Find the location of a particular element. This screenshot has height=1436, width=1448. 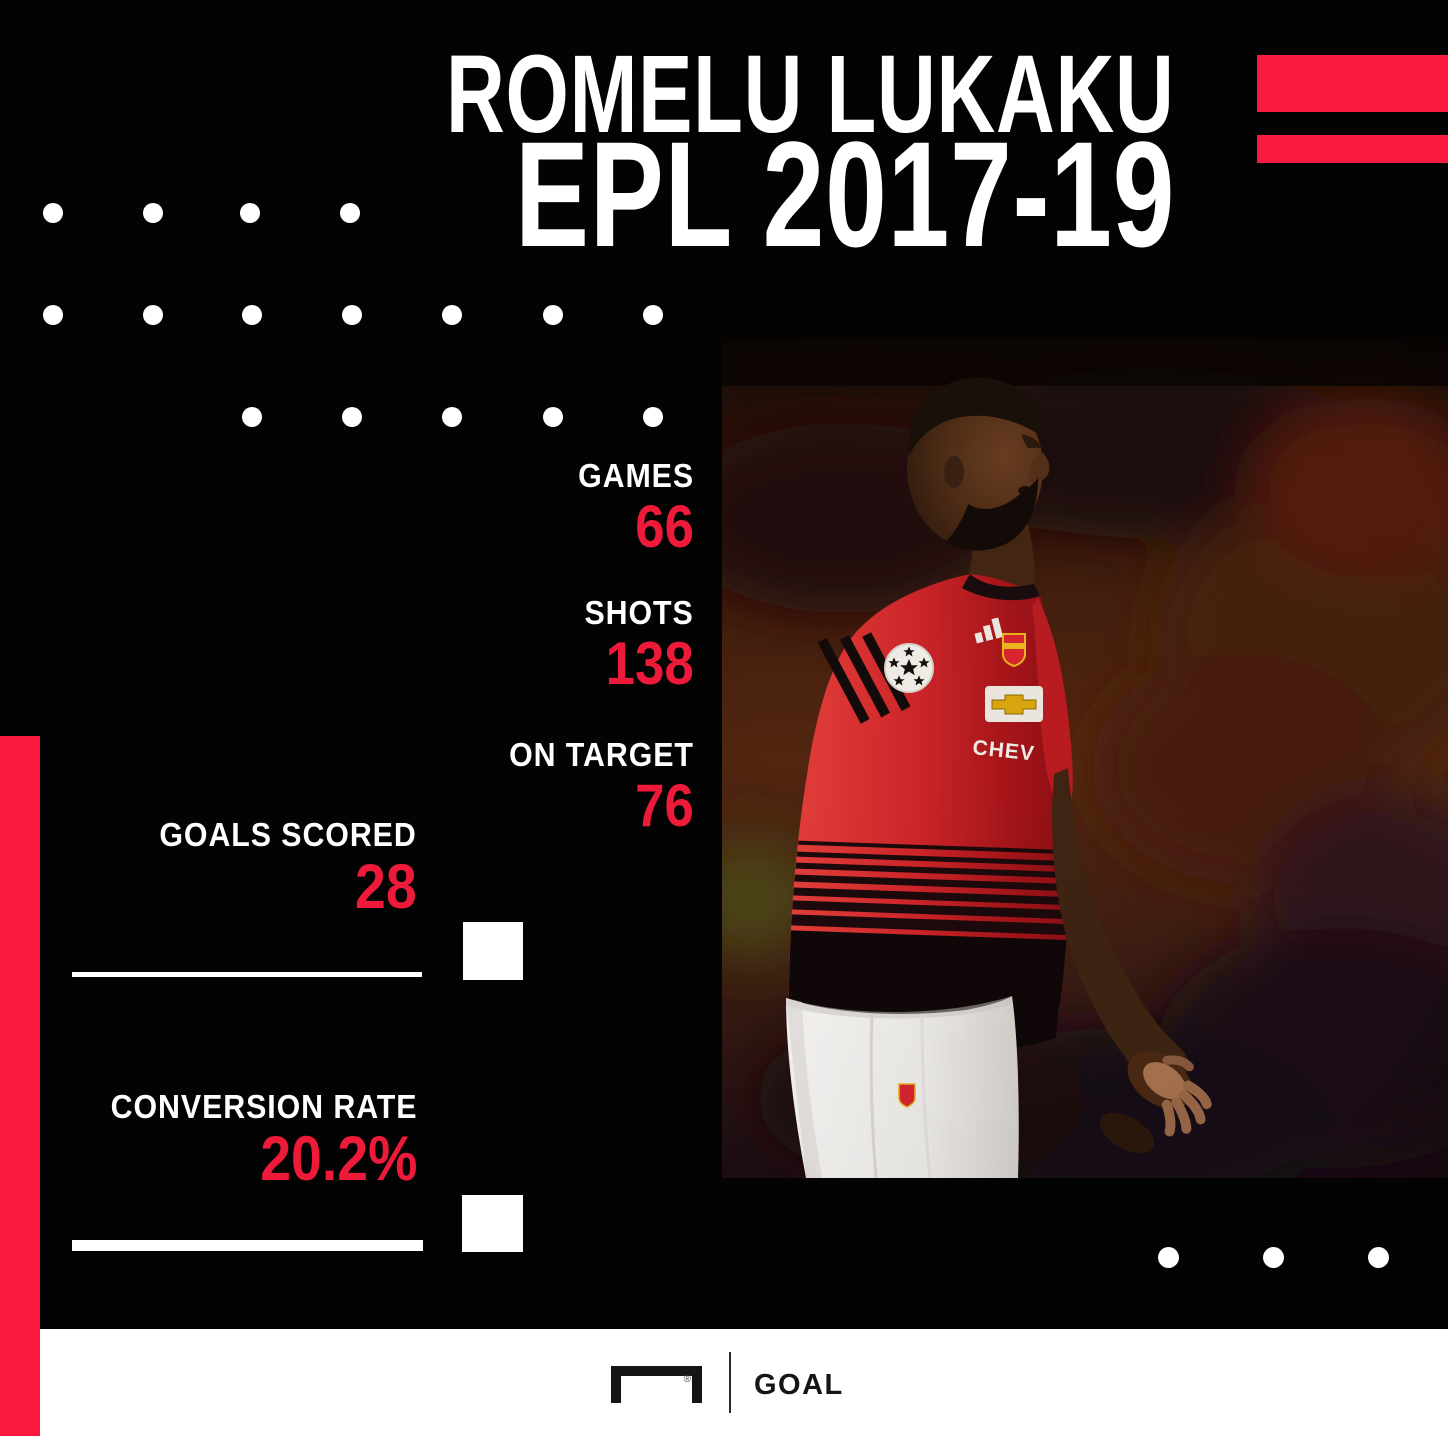

stat-games: GAMES 66 is located at coordinates (631, 508).